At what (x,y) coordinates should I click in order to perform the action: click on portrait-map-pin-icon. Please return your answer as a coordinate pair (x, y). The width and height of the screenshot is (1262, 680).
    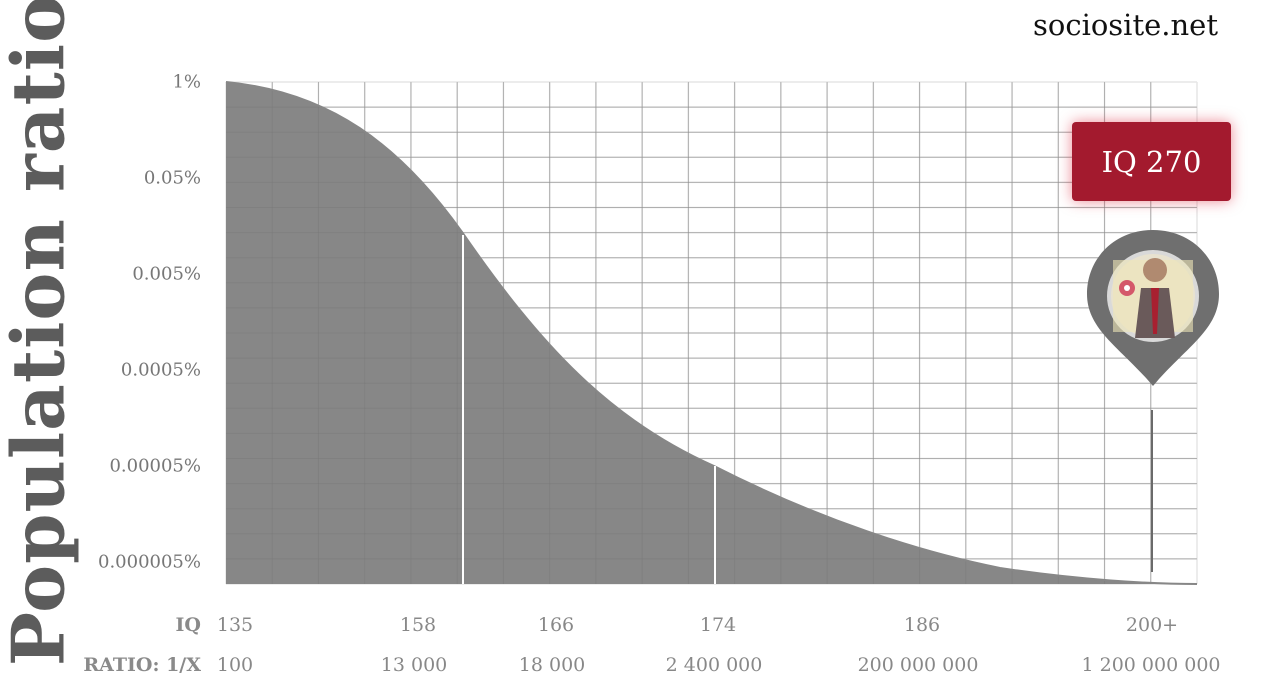
    Looking at the image, I should click on (1153, 308).